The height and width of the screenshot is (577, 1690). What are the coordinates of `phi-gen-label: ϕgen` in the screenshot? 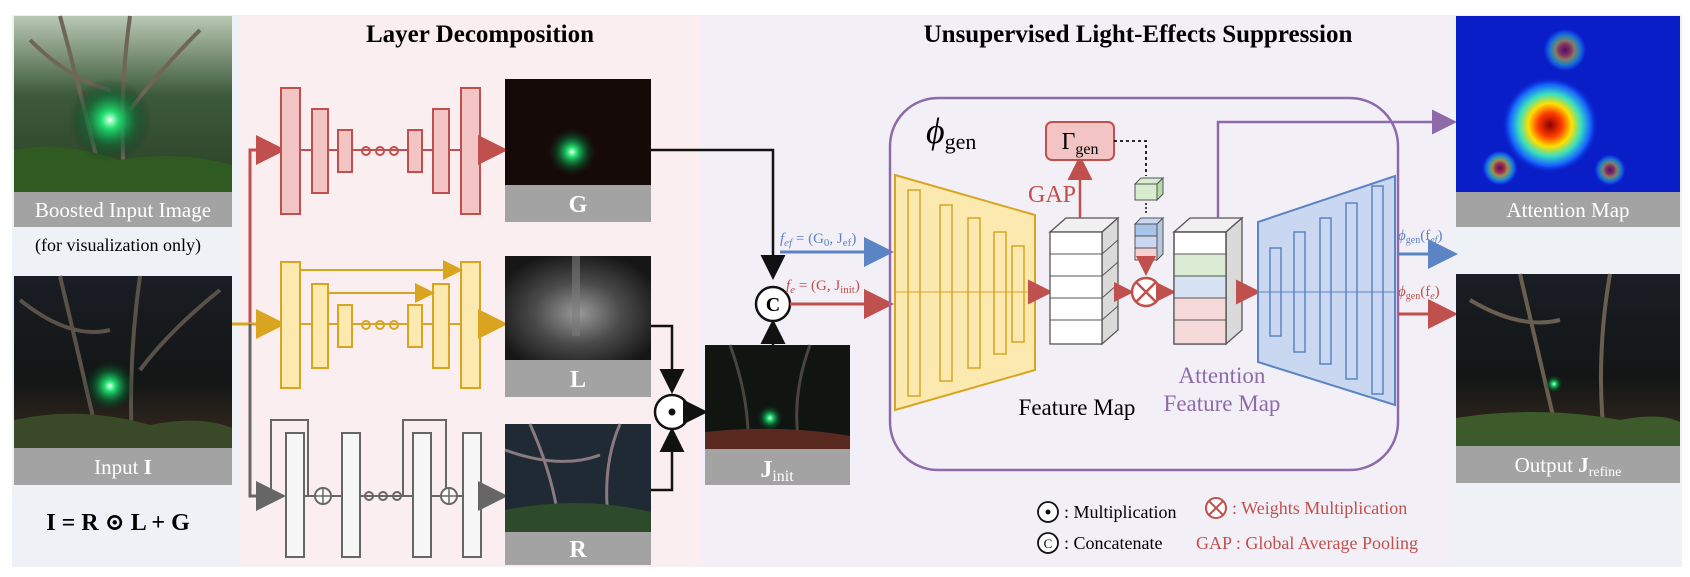 It's located at (951, 132).